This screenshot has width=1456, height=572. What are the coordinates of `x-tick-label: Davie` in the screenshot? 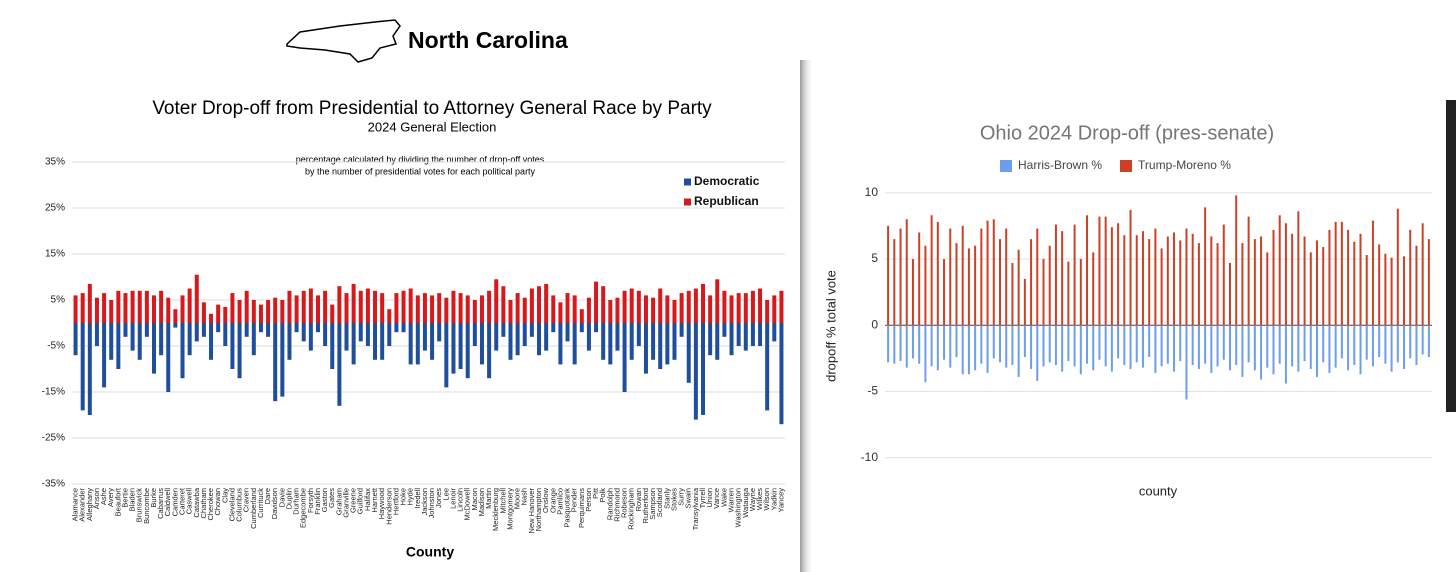 It's located at (281, 497).